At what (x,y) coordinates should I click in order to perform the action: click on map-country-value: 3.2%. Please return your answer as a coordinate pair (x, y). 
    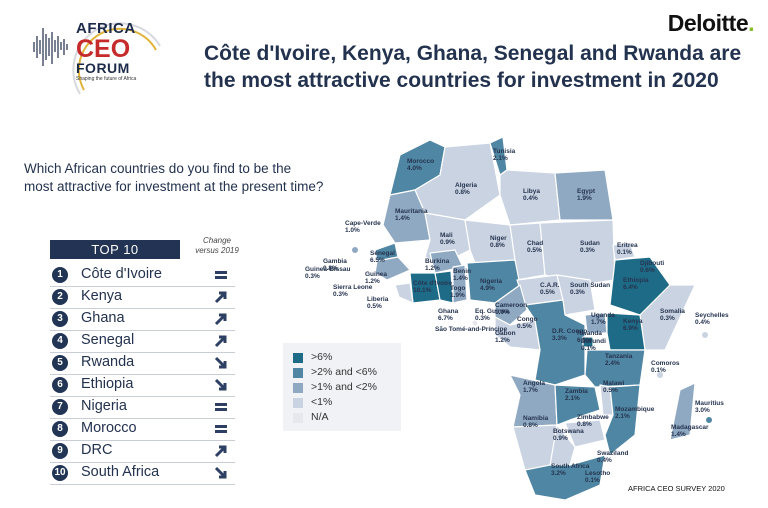
    Looking at the image, I should click on (558, 473).